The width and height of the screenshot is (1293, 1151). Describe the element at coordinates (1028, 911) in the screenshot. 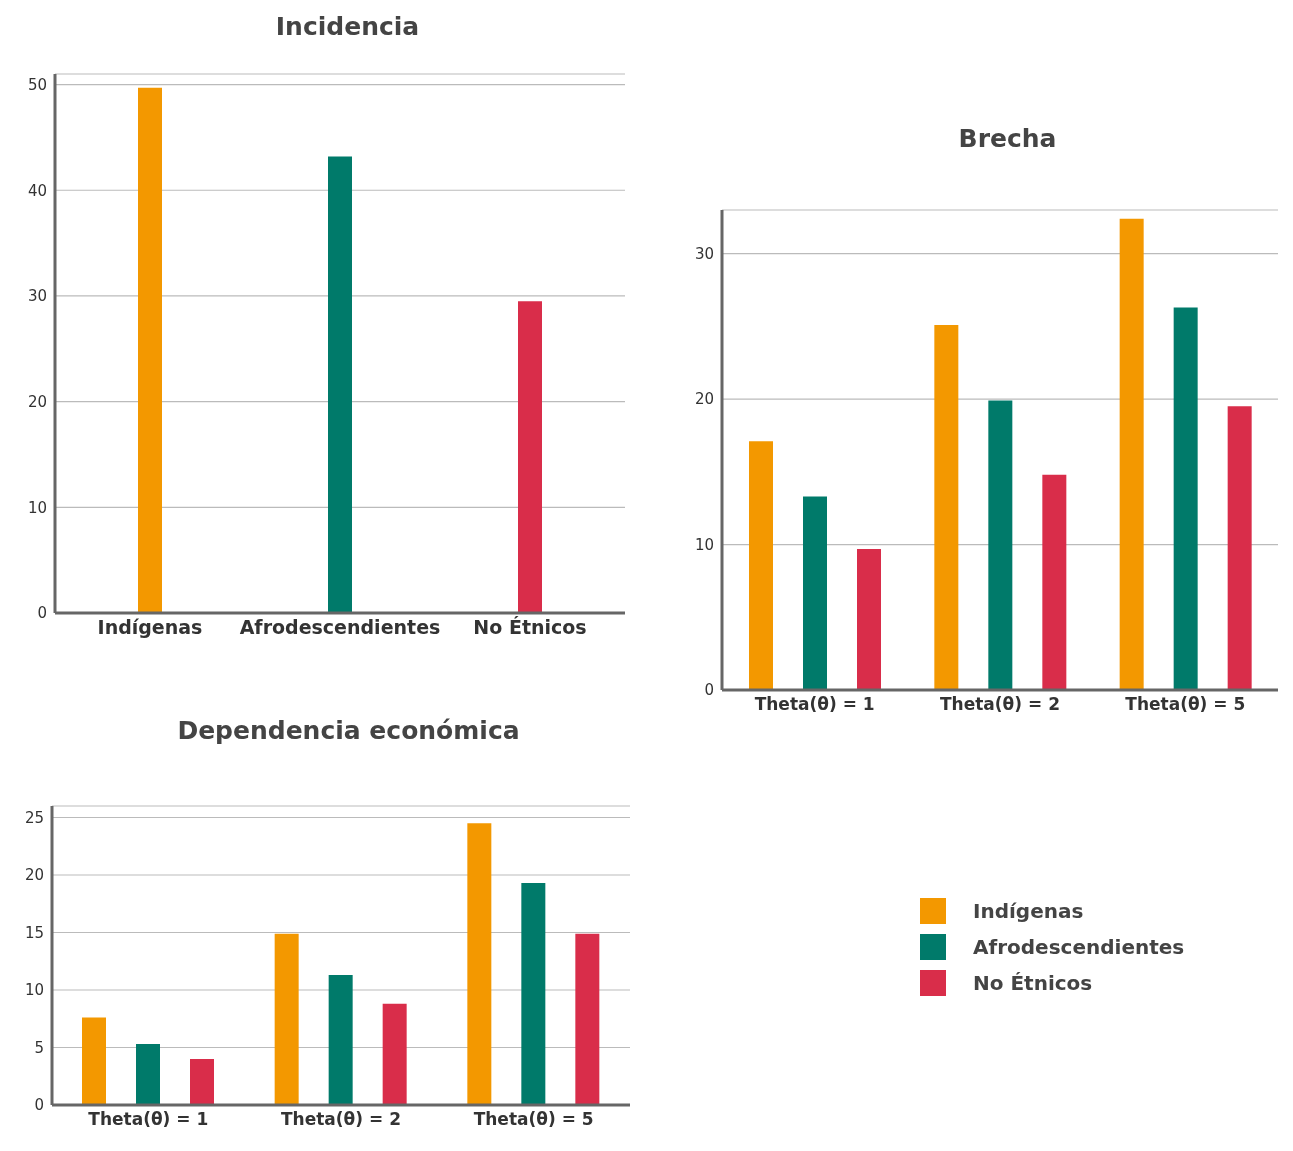

I see `legend-label: Indígenas` at that location.